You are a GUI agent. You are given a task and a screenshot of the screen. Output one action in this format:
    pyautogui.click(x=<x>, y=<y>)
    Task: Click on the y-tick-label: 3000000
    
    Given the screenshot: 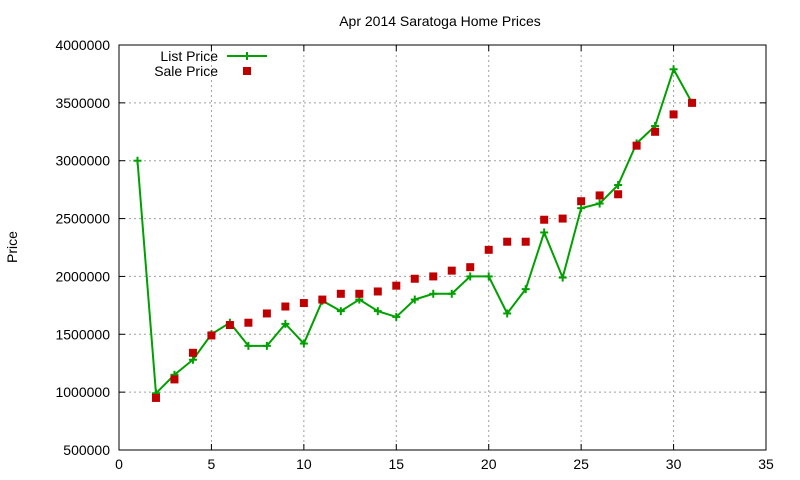 What is the action you would take?
    pyautogui.click(x=82, y=161)
    